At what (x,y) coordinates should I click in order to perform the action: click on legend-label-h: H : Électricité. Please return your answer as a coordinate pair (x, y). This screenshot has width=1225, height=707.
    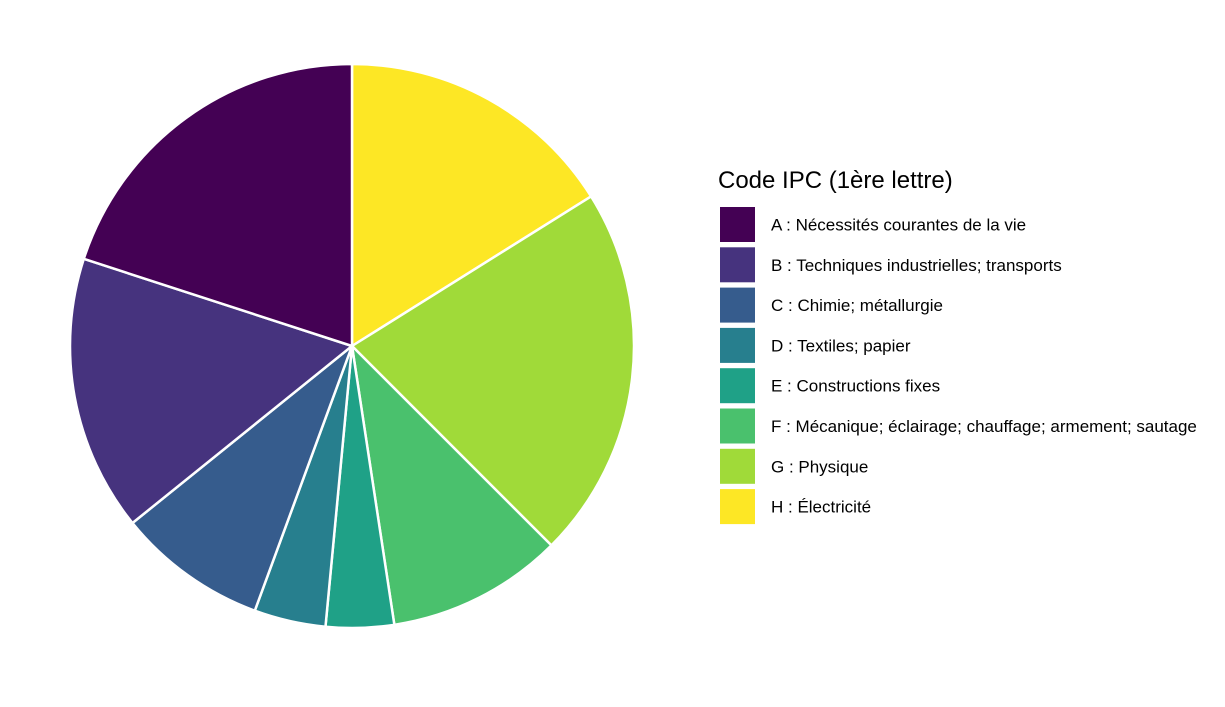
    Looking at the image, I should click on (821, 507).